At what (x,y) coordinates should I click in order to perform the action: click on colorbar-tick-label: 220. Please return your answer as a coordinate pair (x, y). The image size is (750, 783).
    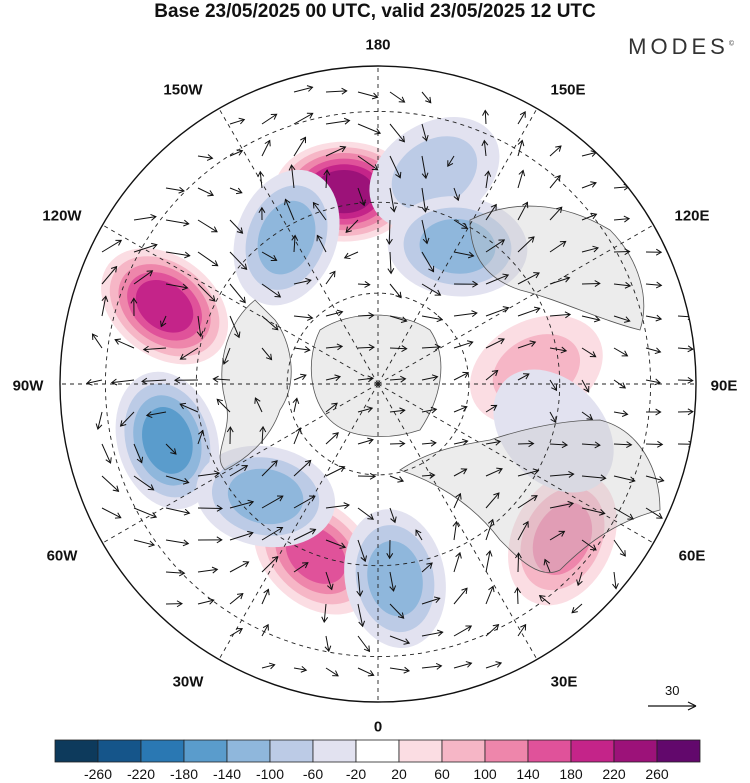
    Looking at the image, I should click on (614, 774).